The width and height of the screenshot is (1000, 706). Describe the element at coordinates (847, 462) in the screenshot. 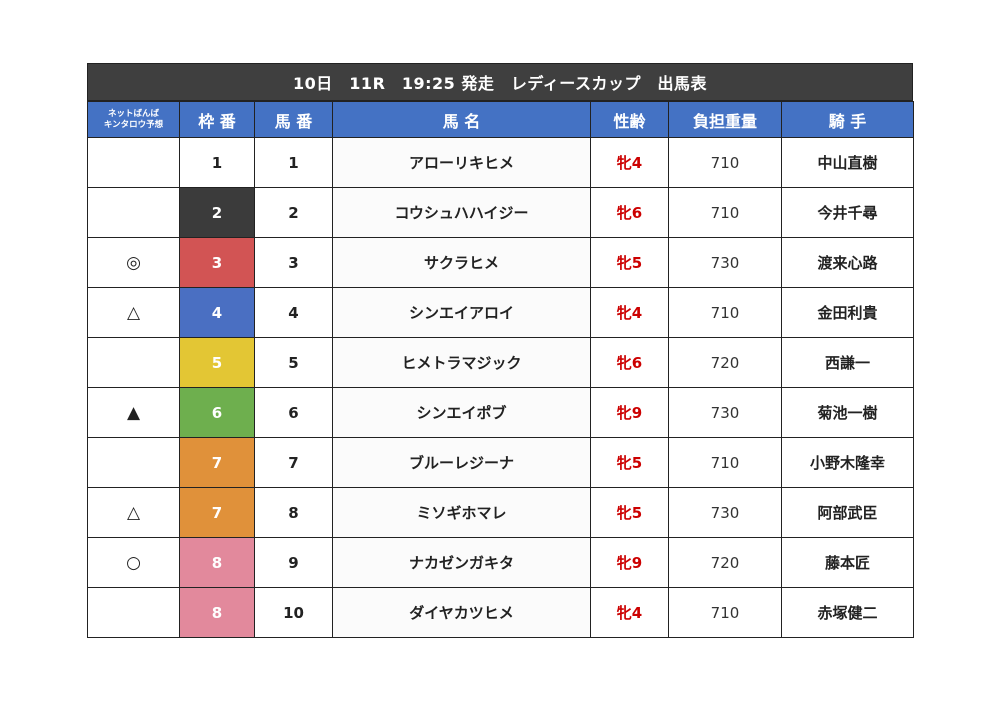

I see `jockey-name: 小野木隆幸` at that location.